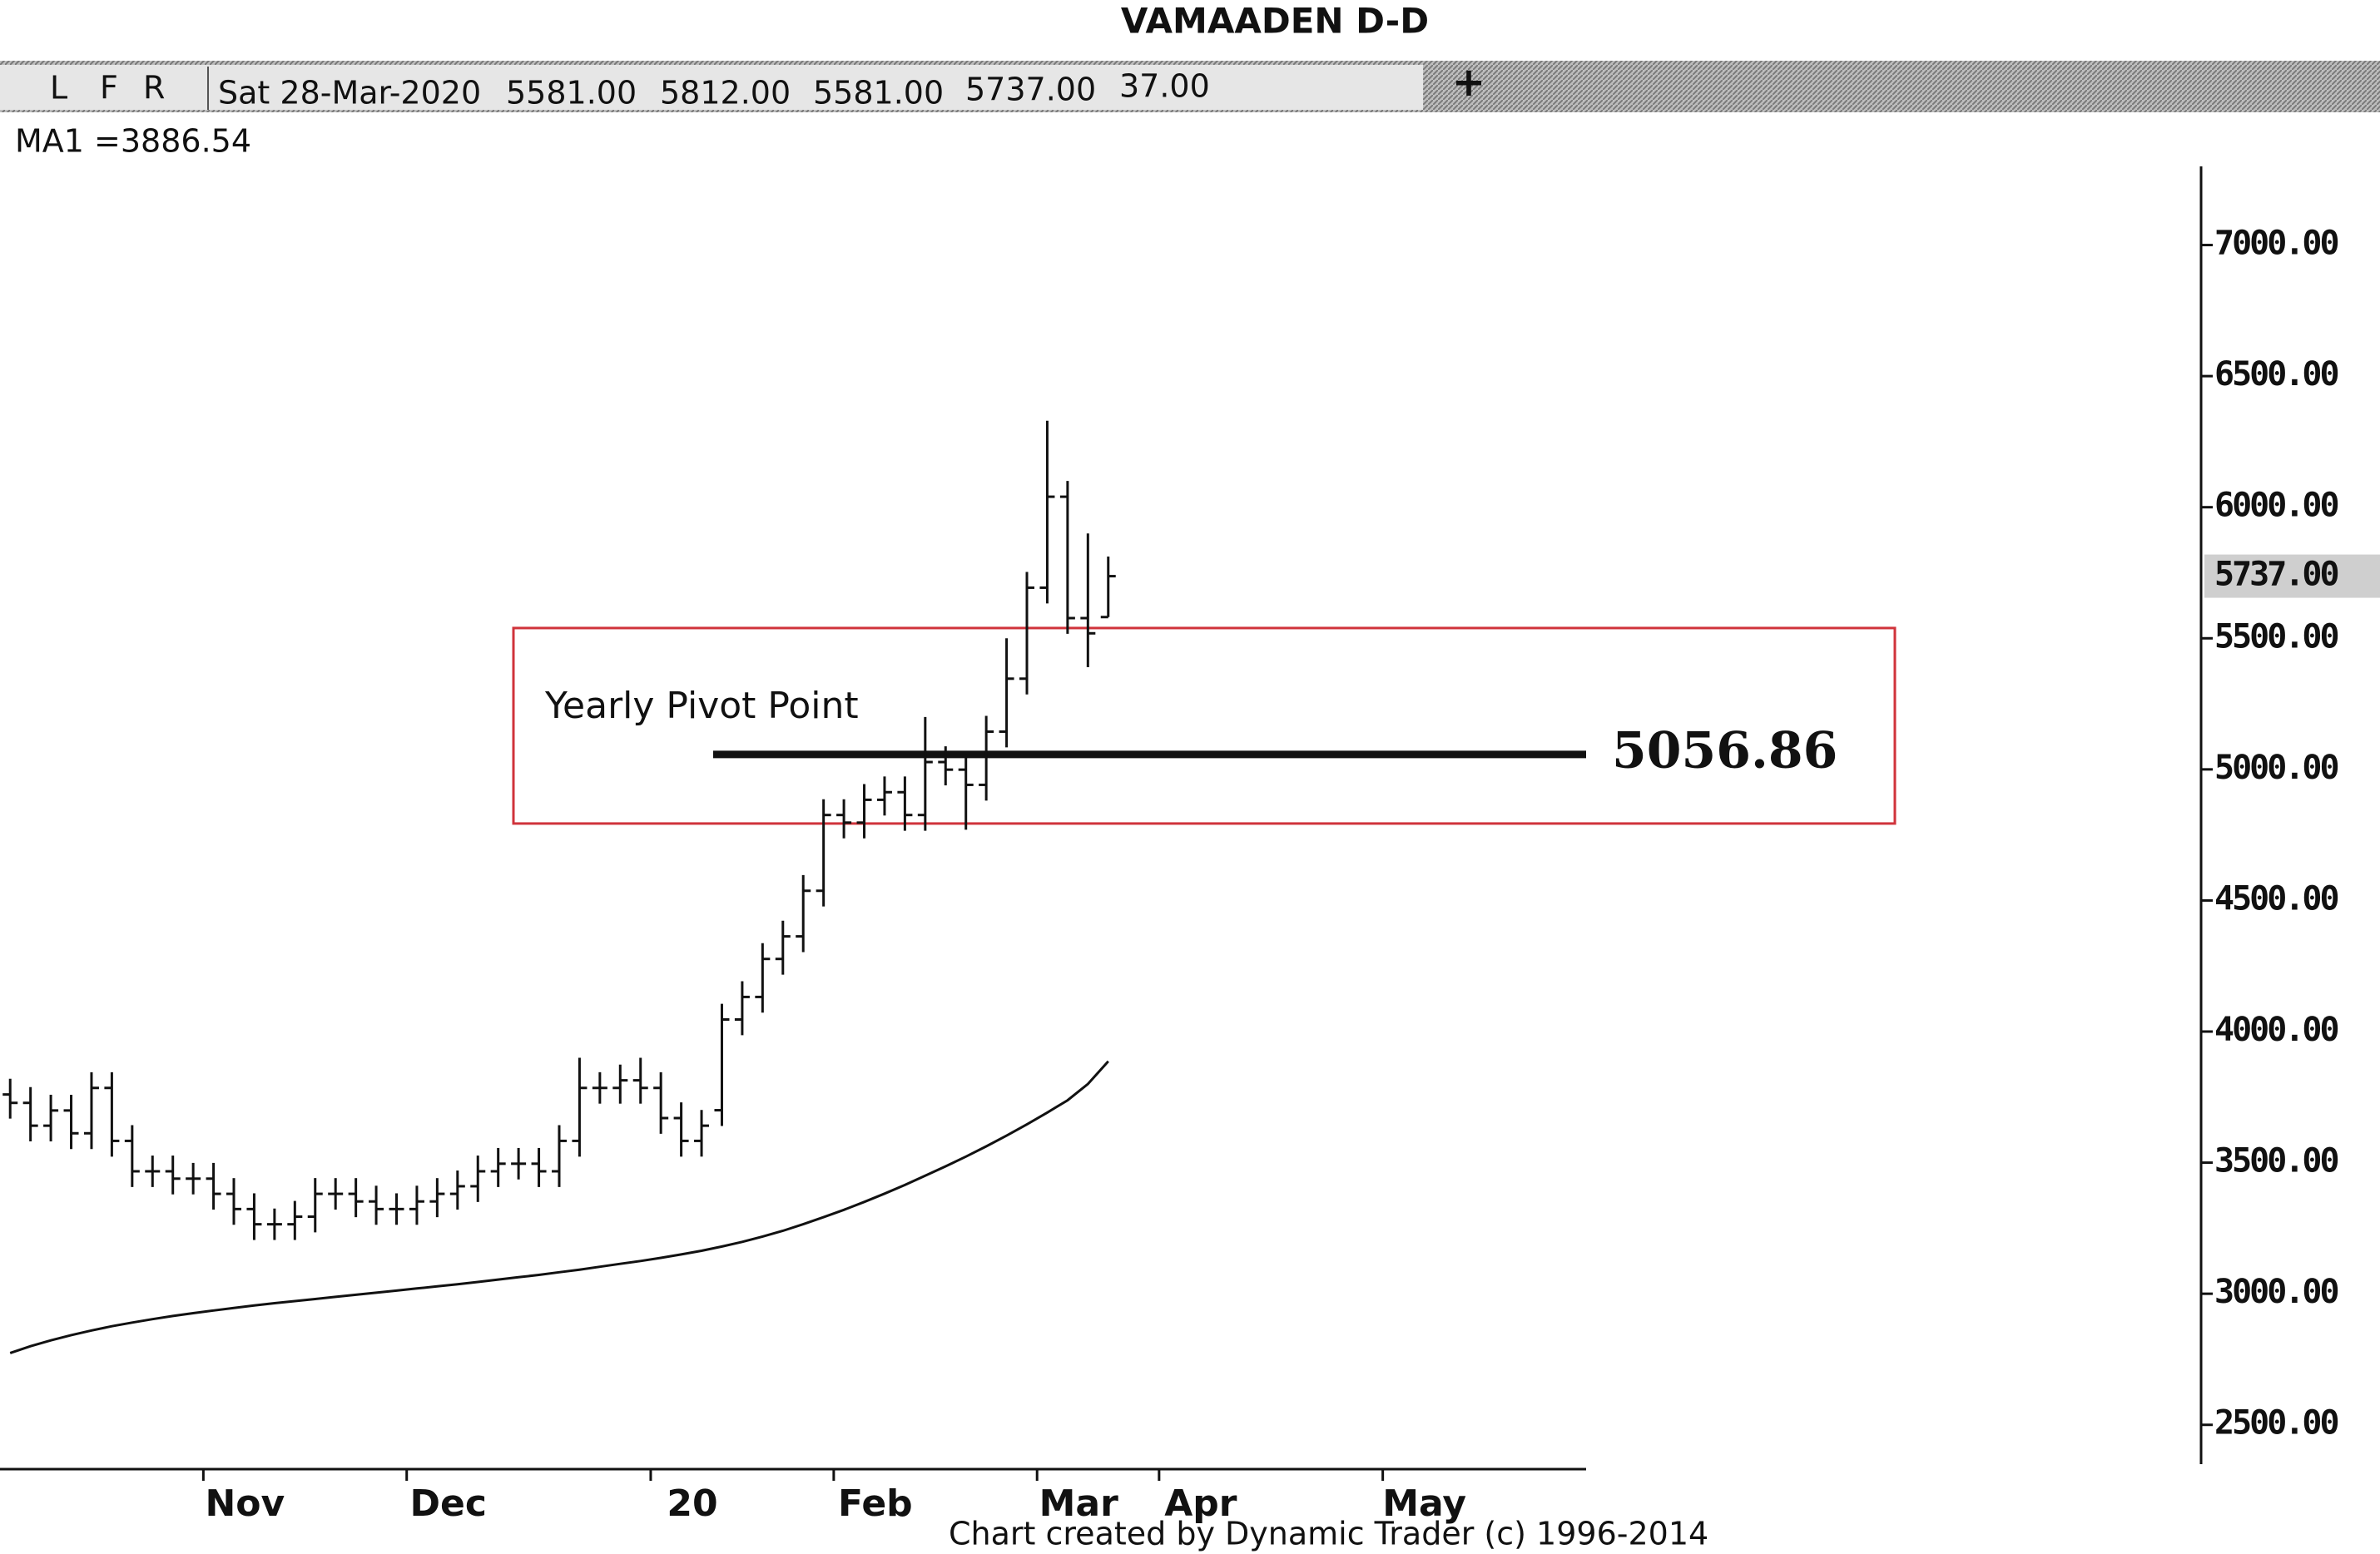  Describe the element at coordinates (2276, 374) in the screenshot. I see `y-tick-label: 6500.00` at that location.